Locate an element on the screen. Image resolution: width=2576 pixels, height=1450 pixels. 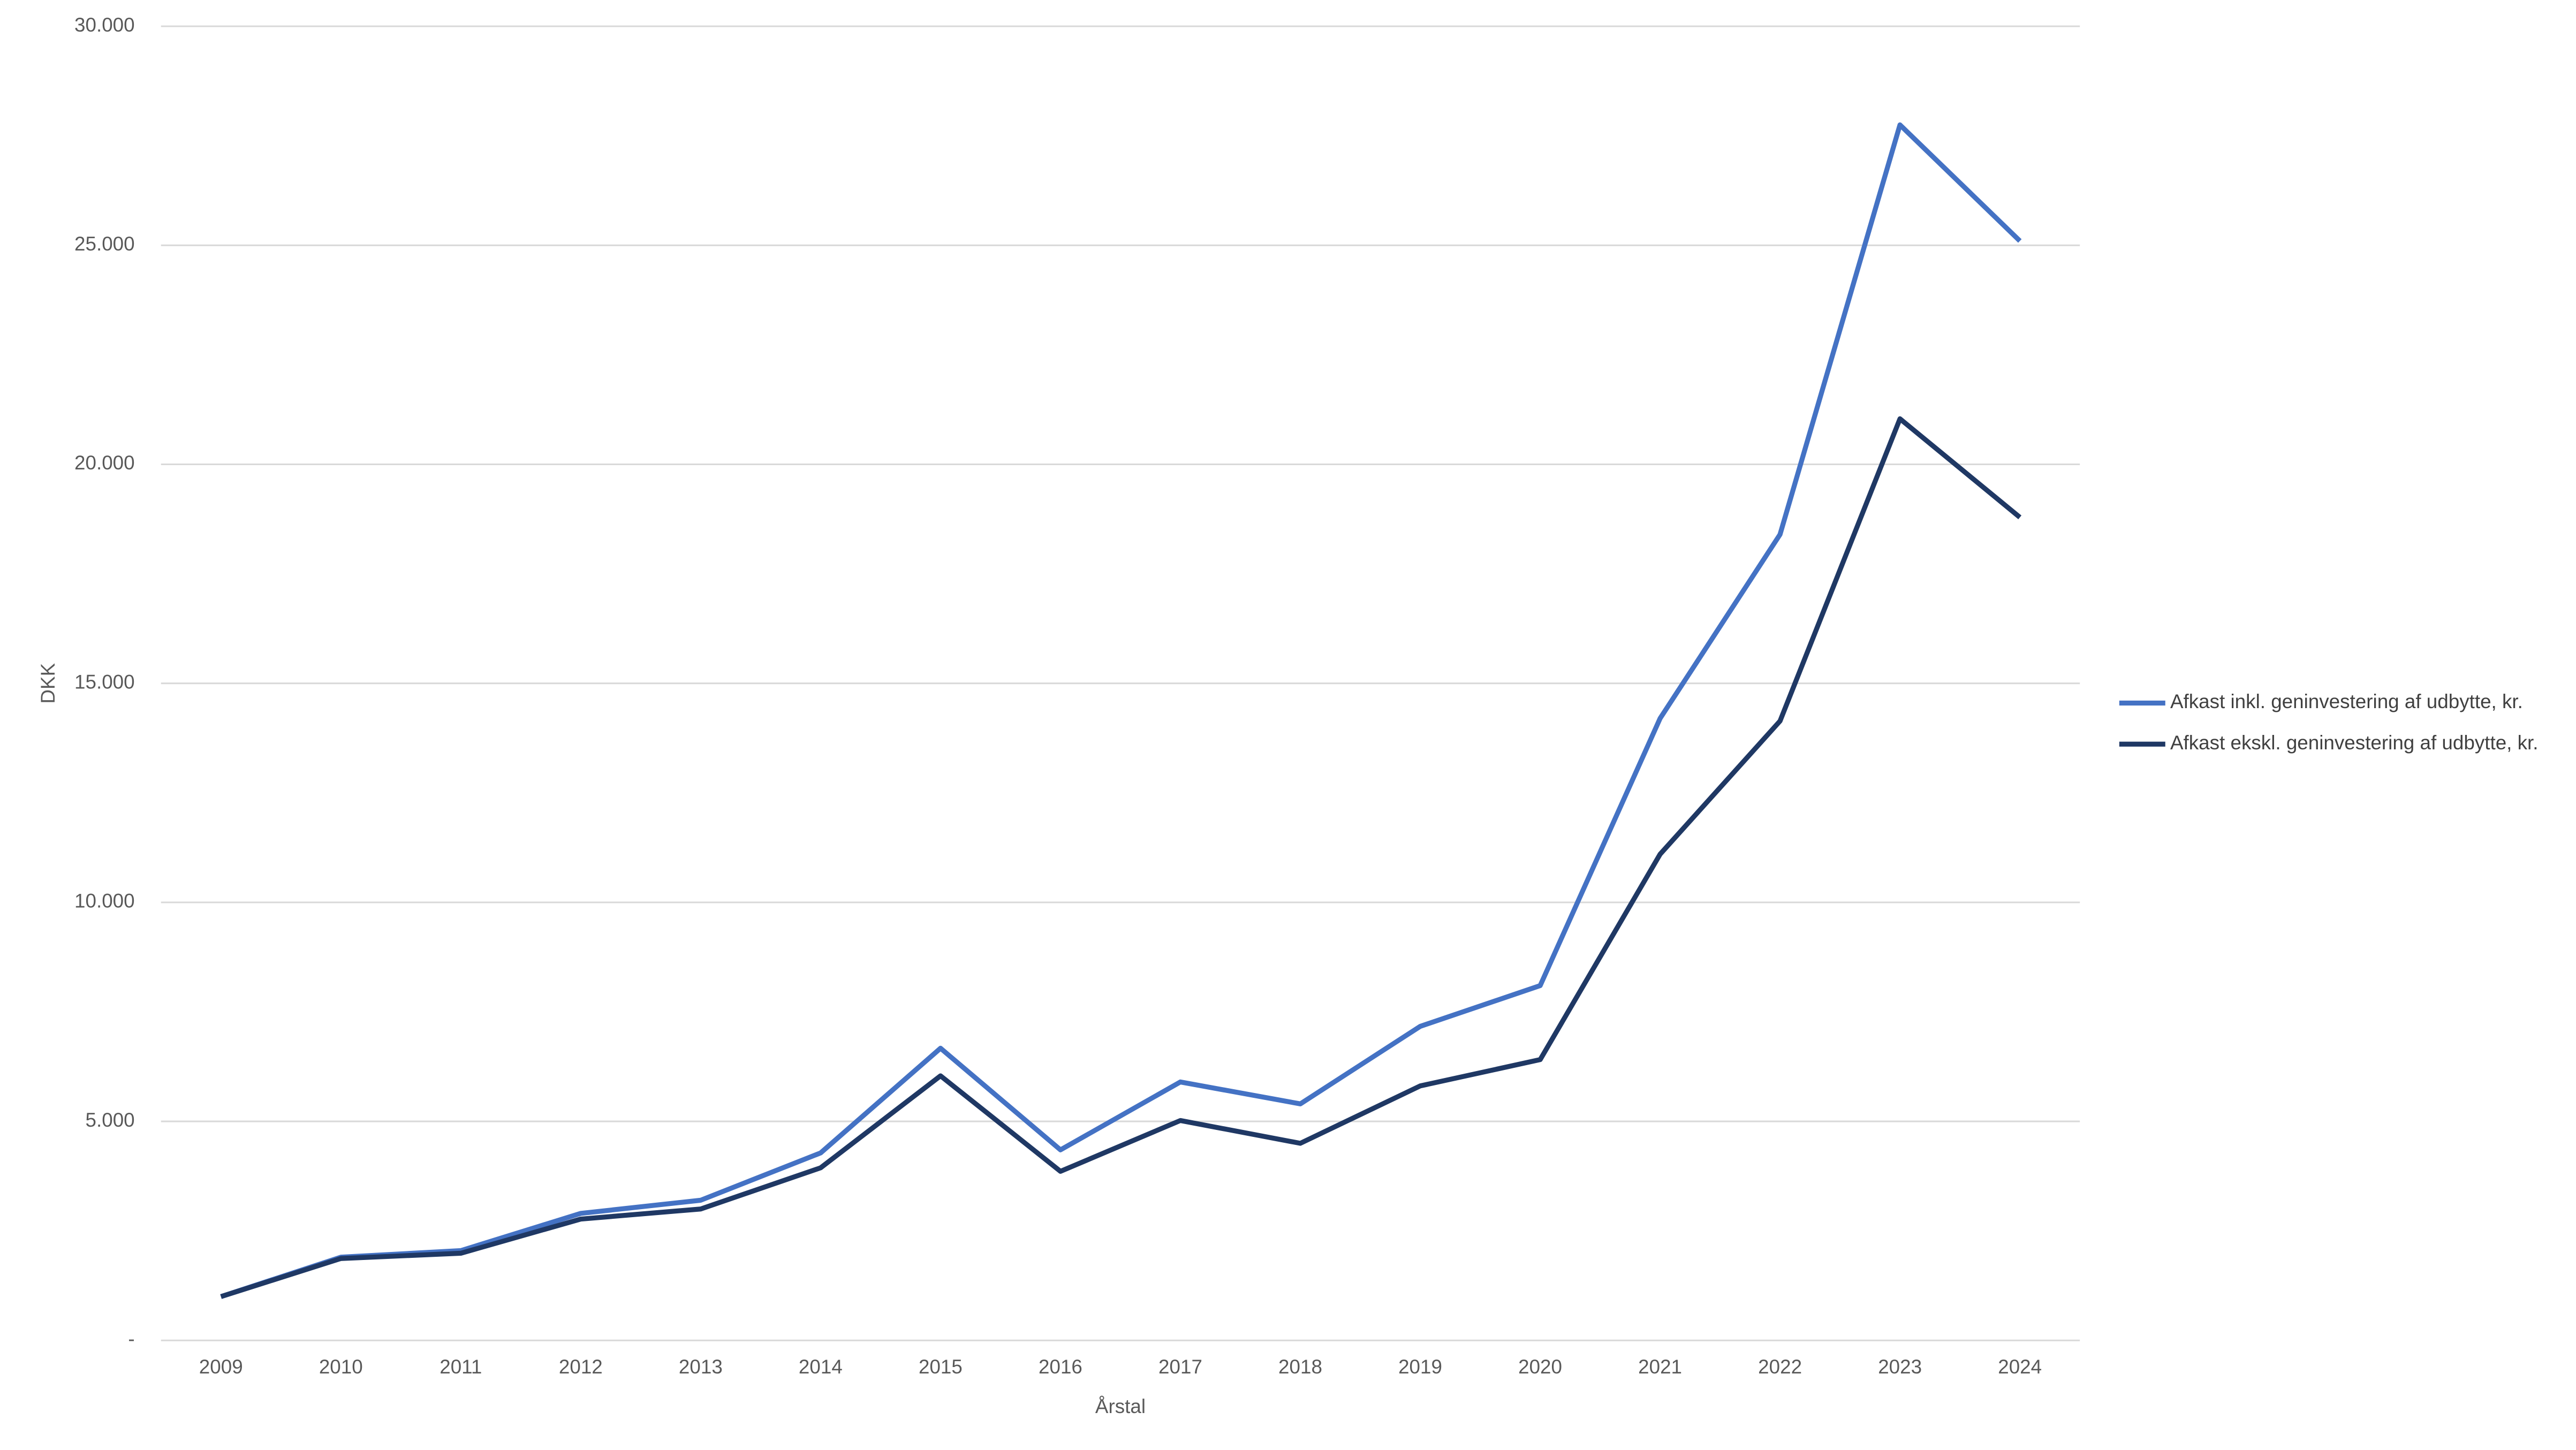
x-axis-label: Årstal is located at coordinates (1120, 1406).